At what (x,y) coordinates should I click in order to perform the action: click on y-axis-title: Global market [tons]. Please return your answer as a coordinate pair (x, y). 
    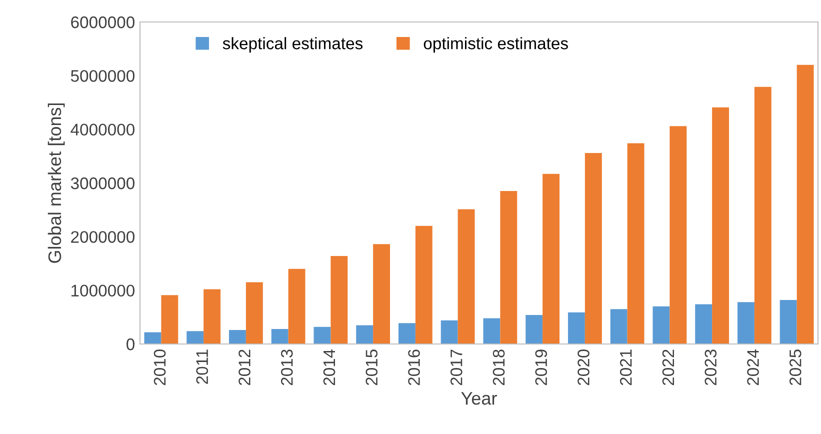
    Looking at the image, I should click on (56, 183).